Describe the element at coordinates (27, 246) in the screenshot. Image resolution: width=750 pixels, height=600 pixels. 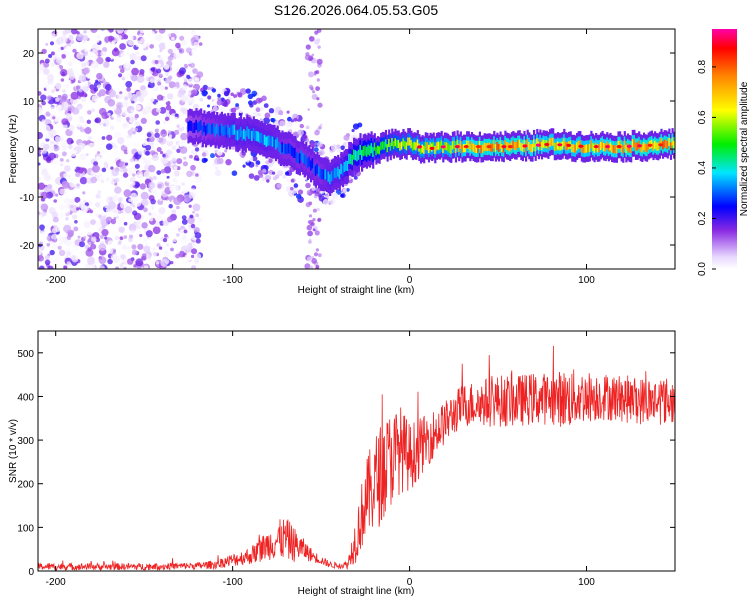
I see `y-tick-label: -20` at that location.